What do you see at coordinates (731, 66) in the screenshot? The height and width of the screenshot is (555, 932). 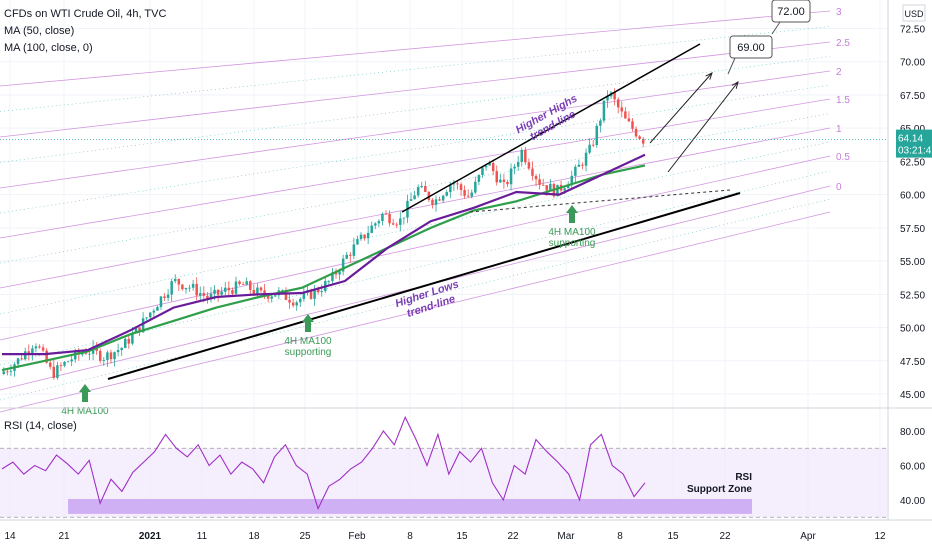 I see `target-callout-1-pointer` at bounding box center [731, 66].